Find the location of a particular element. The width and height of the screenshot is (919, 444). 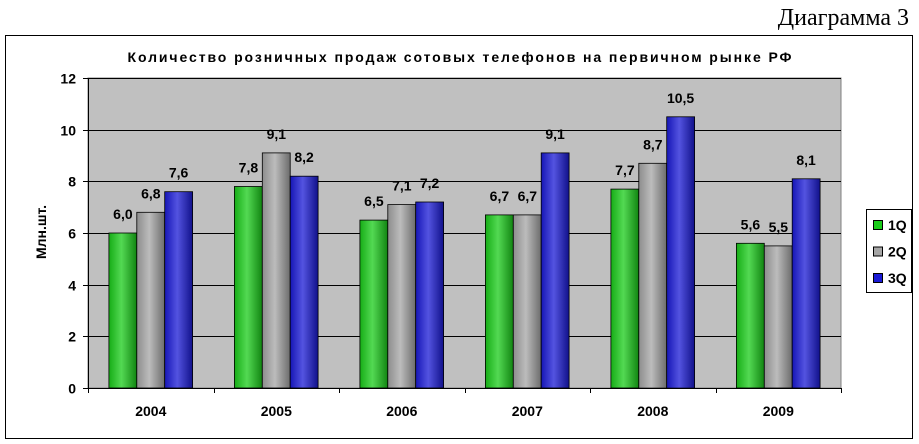

data-label-1q-2009: 5,6 is located at coordinates (751, 224).